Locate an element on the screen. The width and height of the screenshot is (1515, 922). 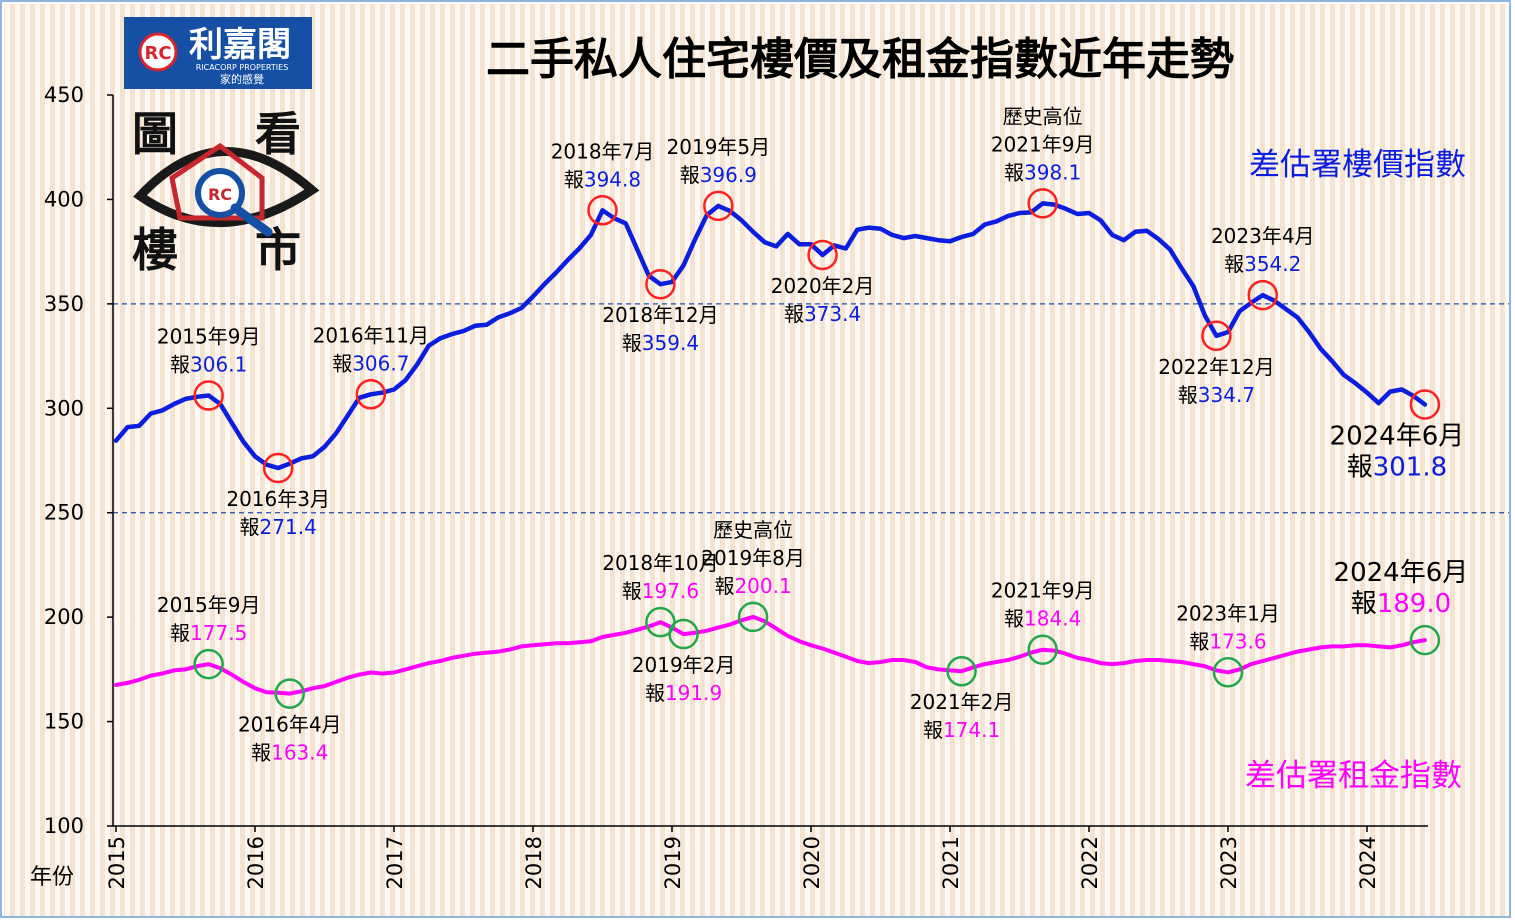
annotation-value-text: 報163.4 is located at coordinates (289, 753).